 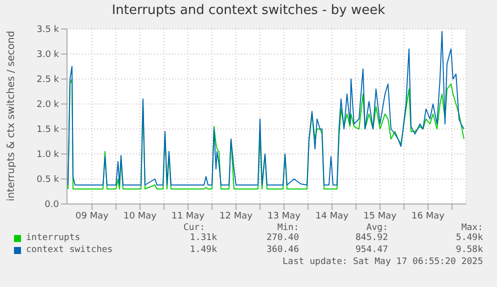 I want to click on text: 845.92, so click(x=371, y=238).